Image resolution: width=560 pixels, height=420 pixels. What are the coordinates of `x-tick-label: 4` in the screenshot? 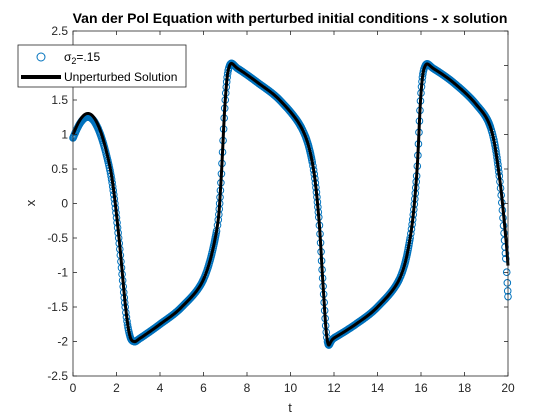 It's located at (160, 388).